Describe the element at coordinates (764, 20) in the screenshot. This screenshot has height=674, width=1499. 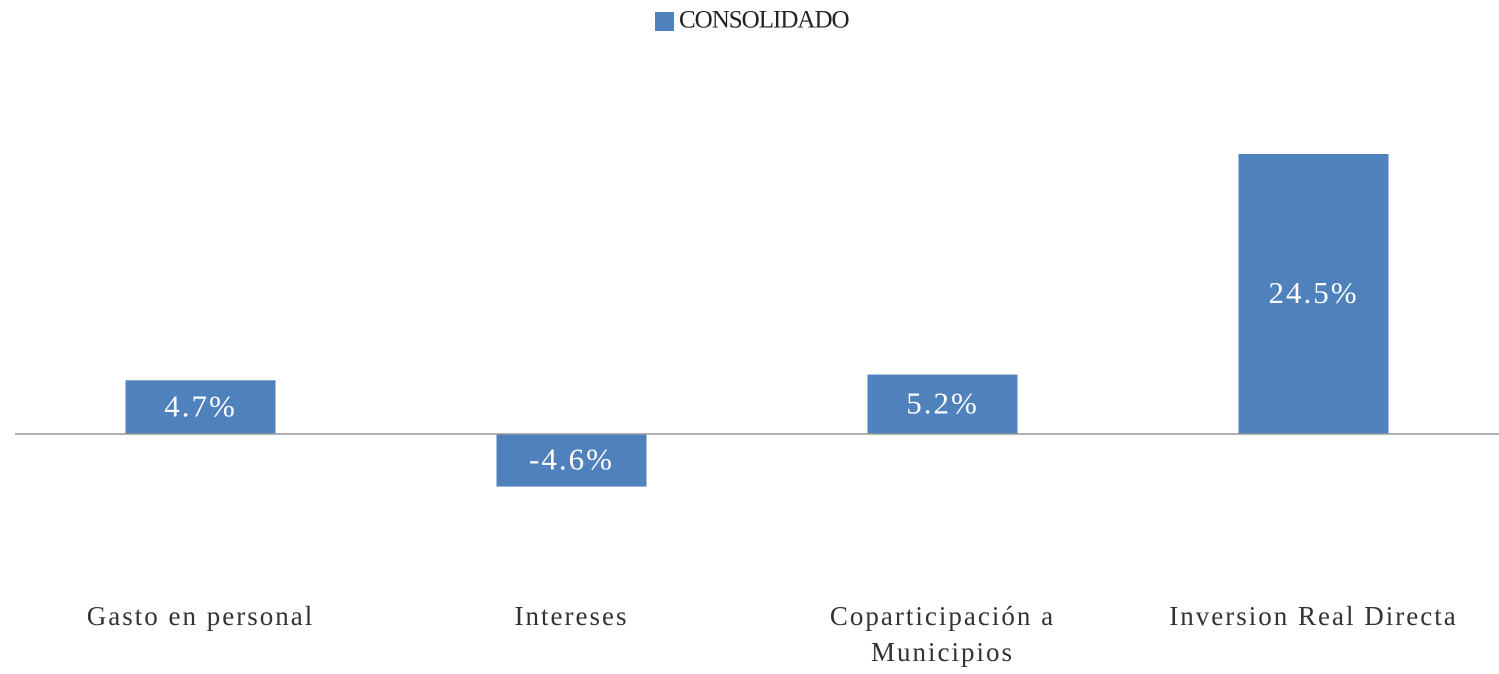
I see `legend-label: CONSOLIDADO` at that location.